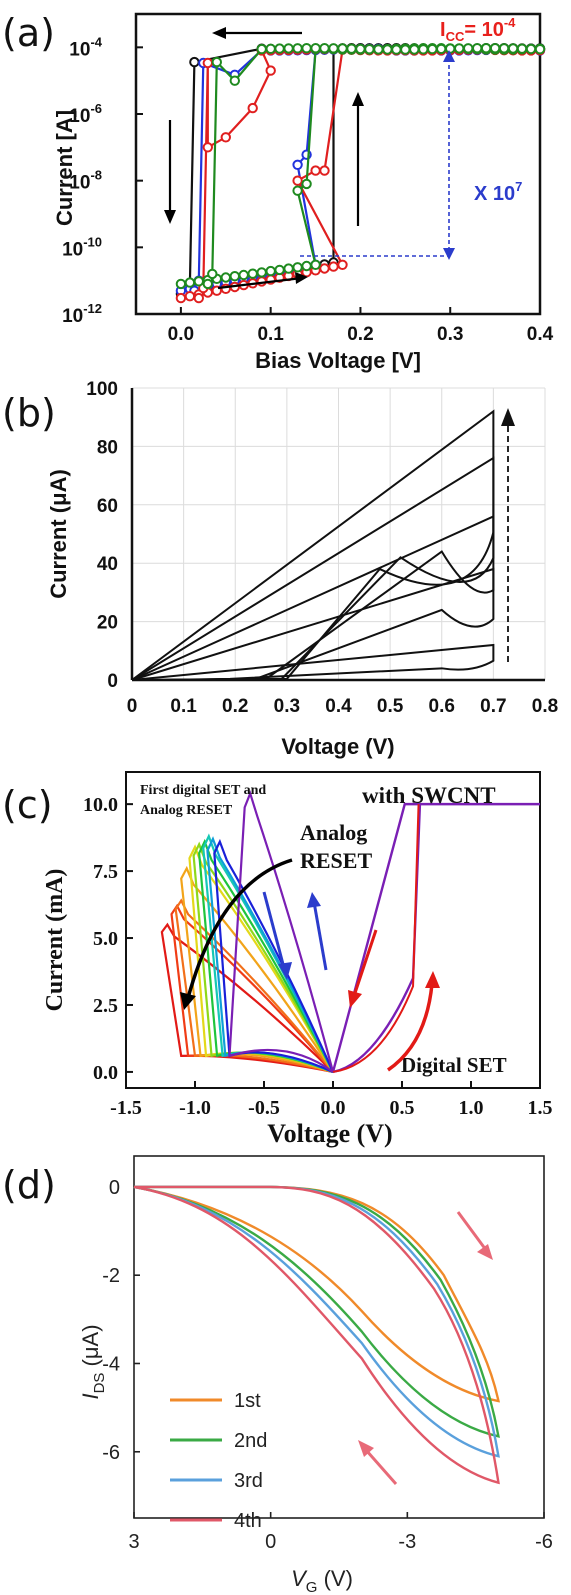 The height and width of the screenshot is (1595, 571). Describe the element at coordinates (333, 832) in the screenshot. I see `analog-label-1: Analog` at that location.